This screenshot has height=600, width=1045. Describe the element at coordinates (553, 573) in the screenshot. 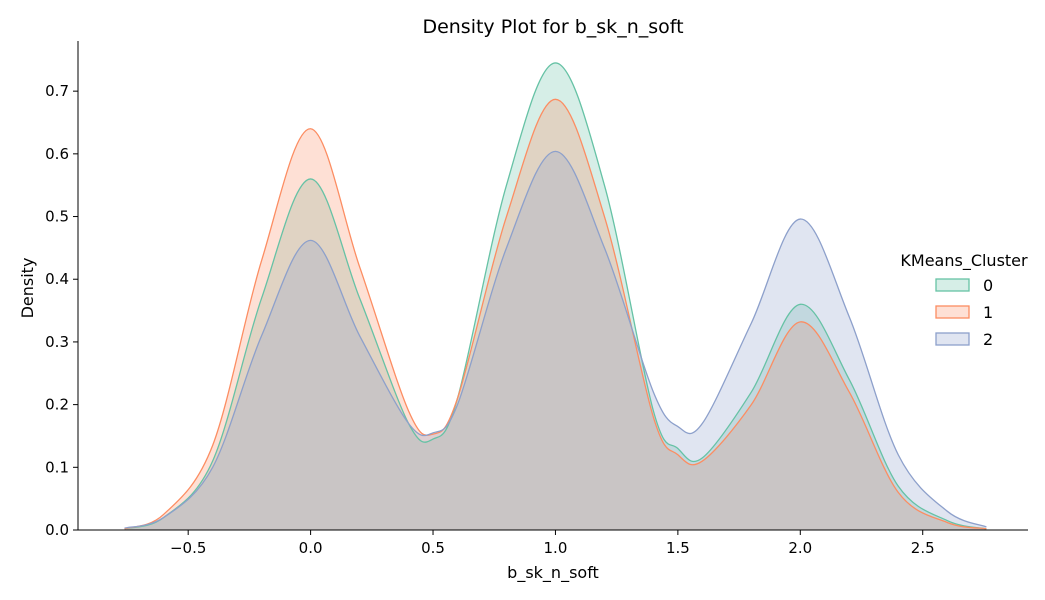

I see `x-axis-label: b_sk_n_soft` at that location.